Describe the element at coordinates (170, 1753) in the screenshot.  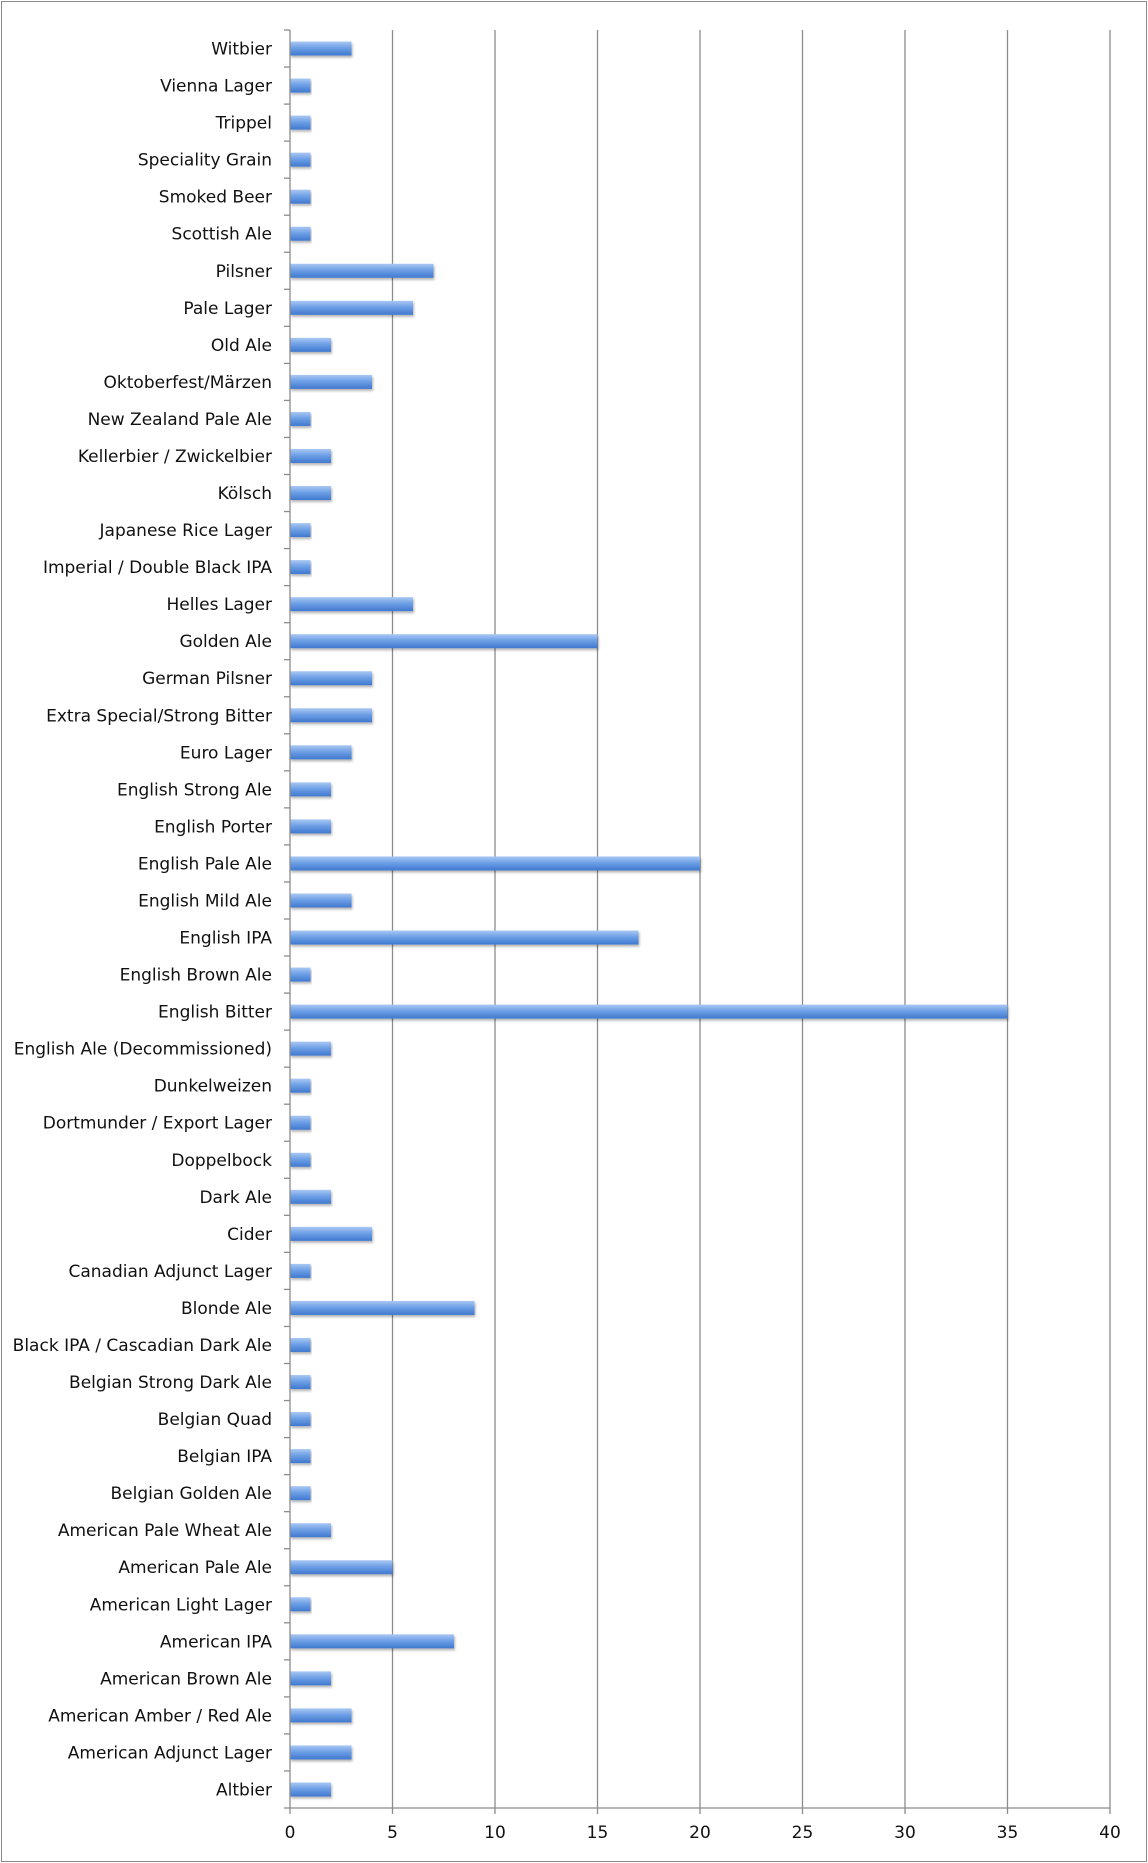
I see `category-label: American Adjunct Lager` at that location.